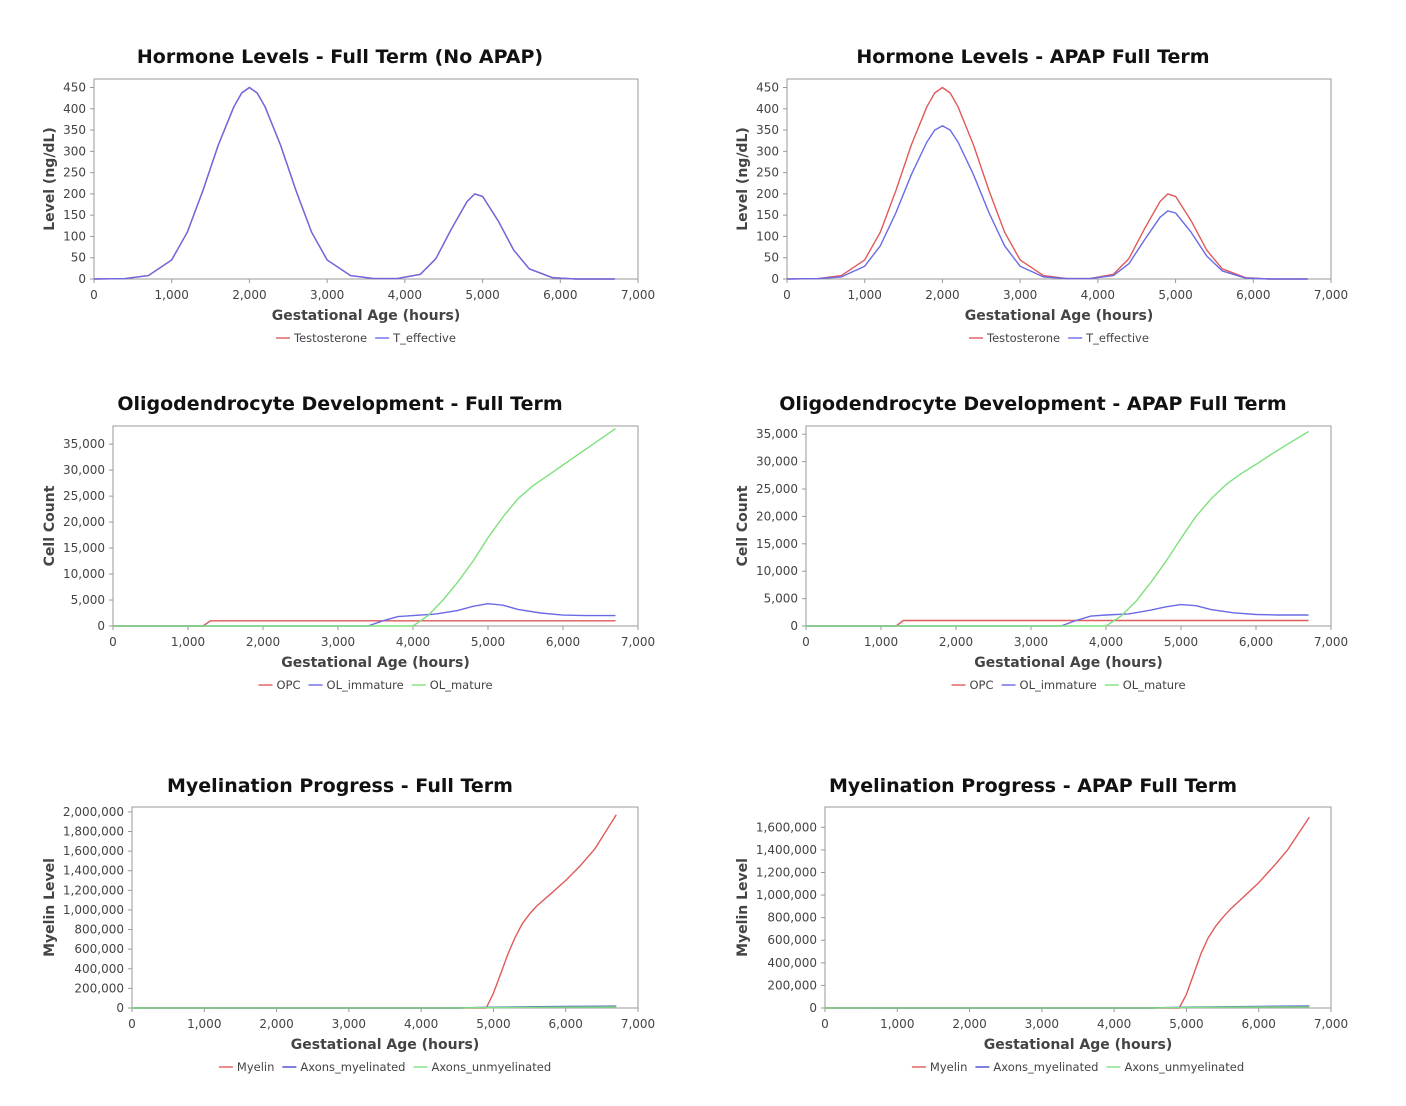 This screenshot has height=1106, width=1406. I want to click on y-tick-label: 5,000, so click(88, 600).